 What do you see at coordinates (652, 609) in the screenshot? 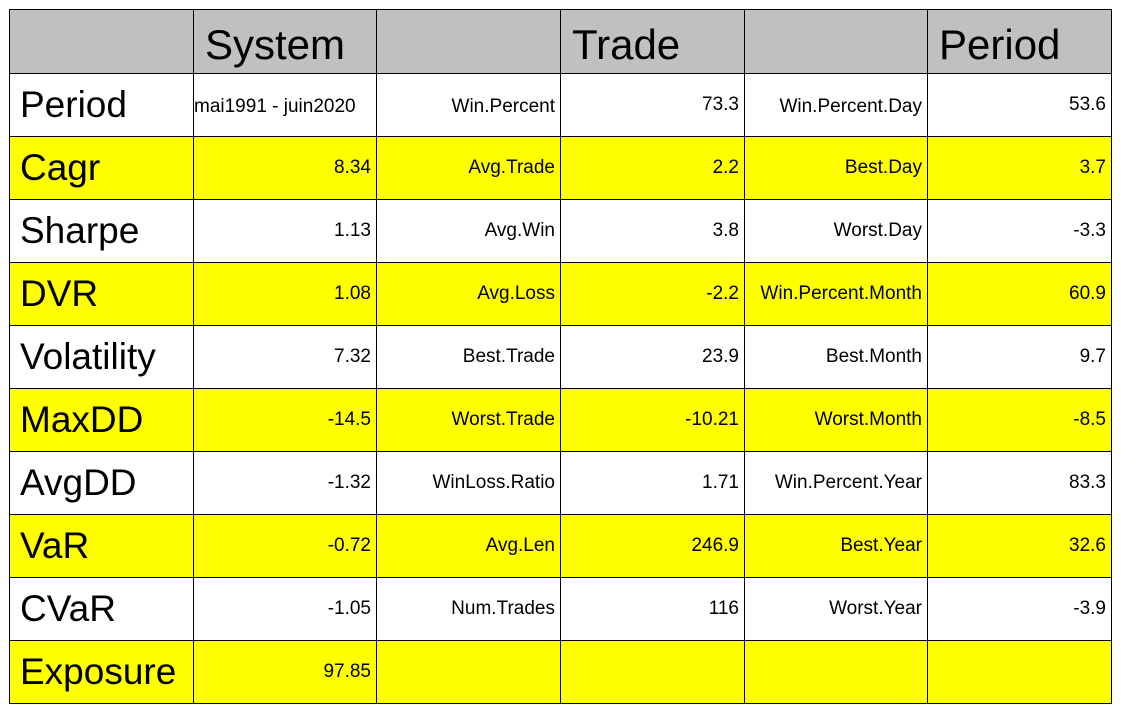
I see `metric-value: 116` at bounding box center [652, 609].